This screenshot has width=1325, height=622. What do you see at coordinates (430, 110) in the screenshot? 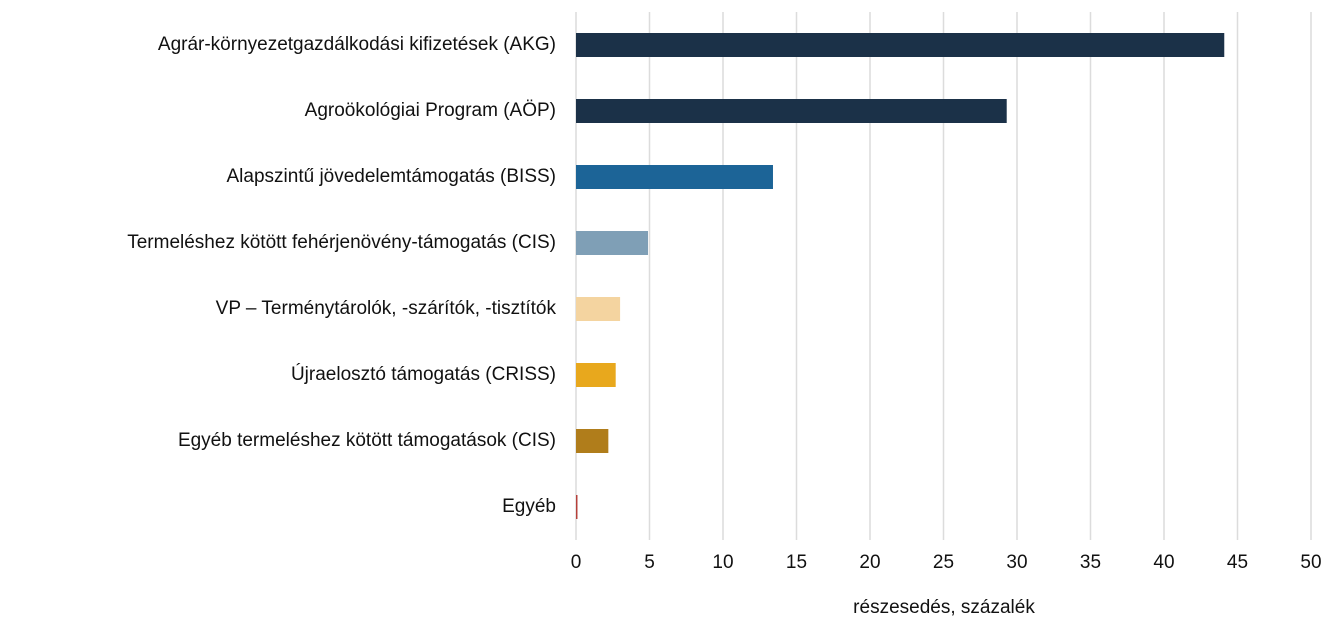
I see `y-tick-label: Agroökológiai Program (AÖP)` at bounding box center [430, 110].